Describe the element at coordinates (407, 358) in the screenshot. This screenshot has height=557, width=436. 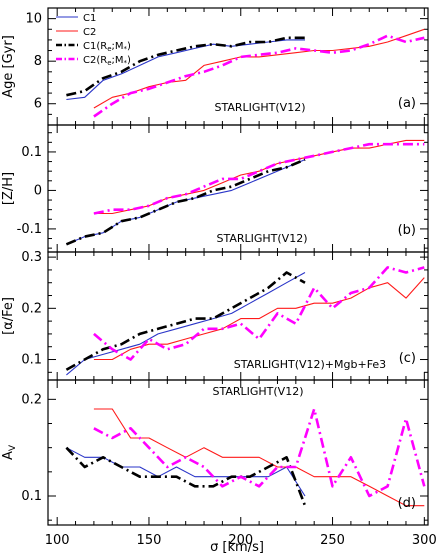
I see `panel-tag: (c)` at that location.